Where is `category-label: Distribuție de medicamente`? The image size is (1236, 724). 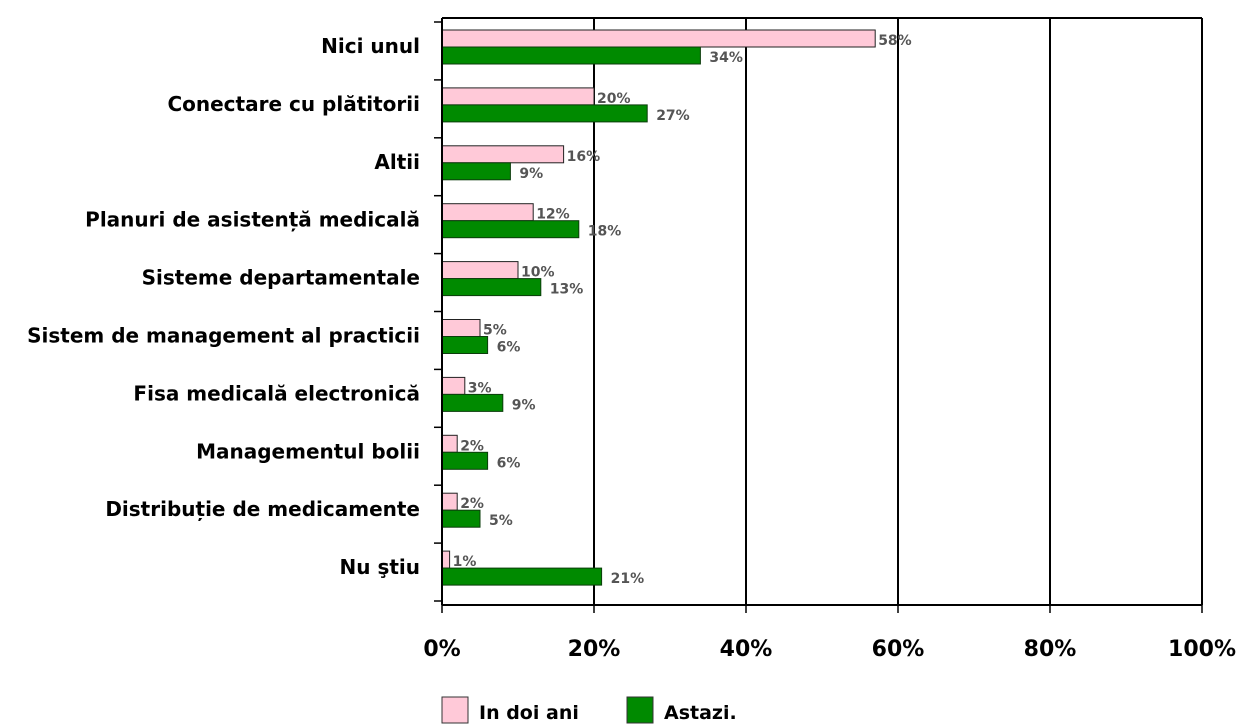
category-label: Distribuție de medicamente is located at coordinates (262, 509).